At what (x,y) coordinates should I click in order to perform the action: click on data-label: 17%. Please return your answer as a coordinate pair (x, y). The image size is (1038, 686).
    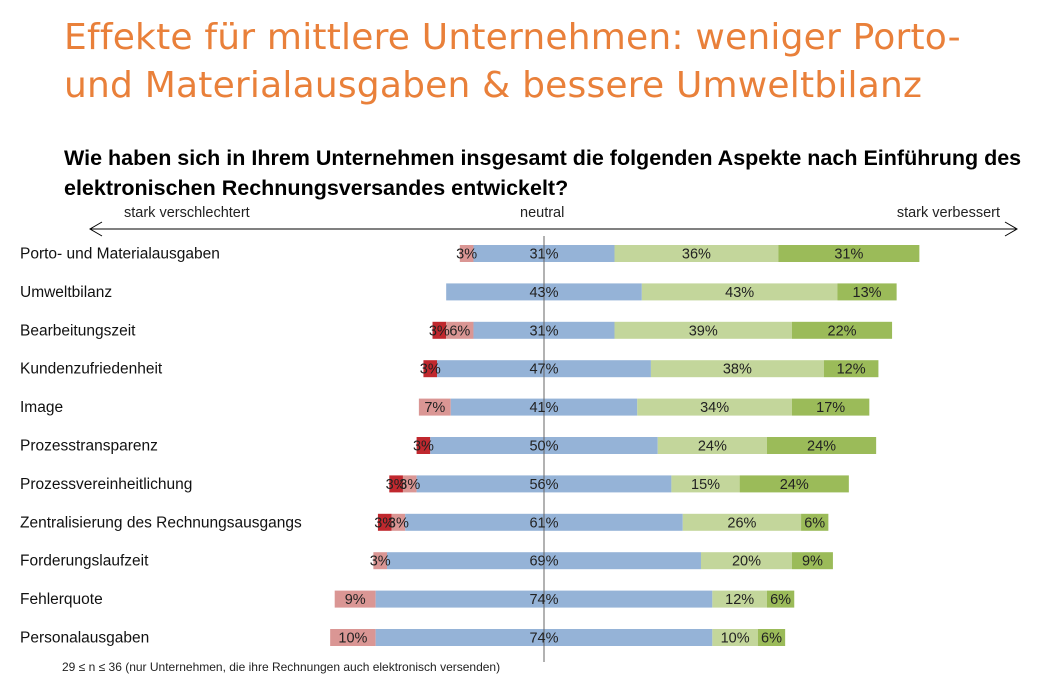
    Looking at the image, I should click on (830, 408).